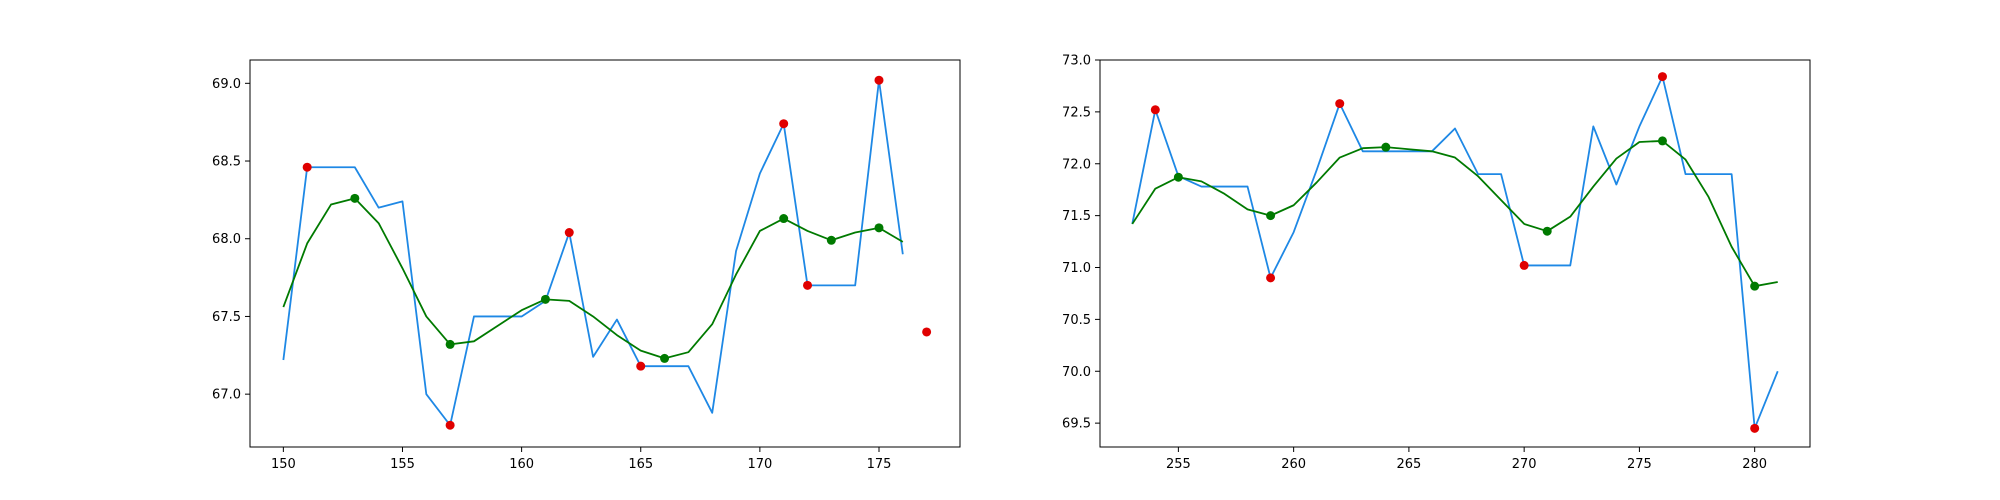  I want to click on right-y-tick-label-4: 71.5, so click(1076, 216).